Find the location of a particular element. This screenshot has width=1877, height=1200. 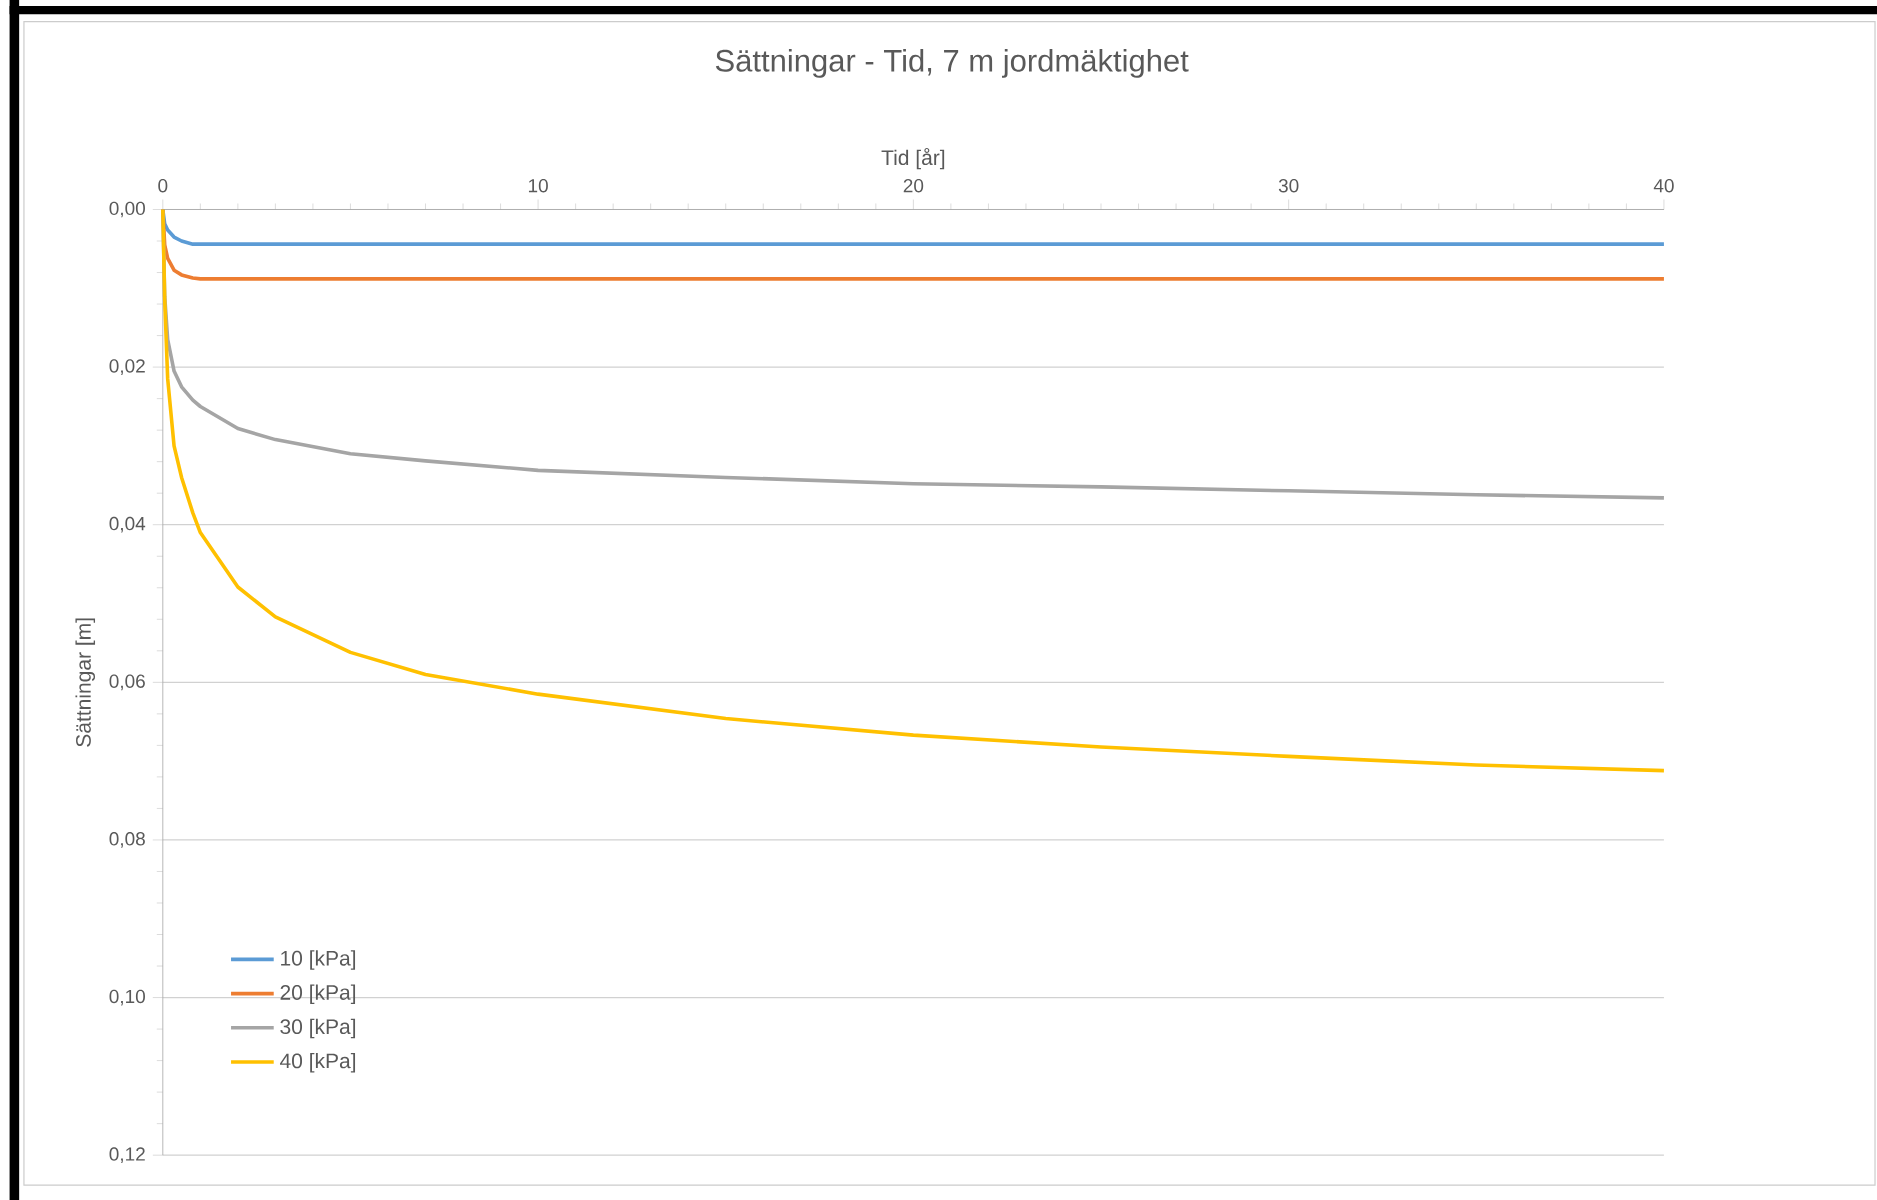

legend-label: 30 [kPa] is located at coordinates (318, 1028).